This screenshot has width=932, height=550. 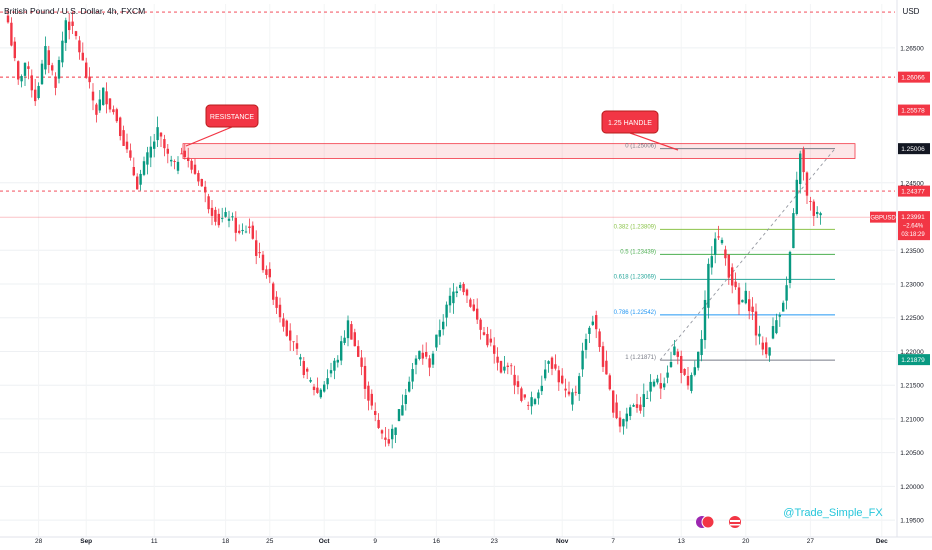 What do you see at coordinates (708, 522) in the screenshot?
I see `dividend-event-icon` at bounding box center [708, 522].